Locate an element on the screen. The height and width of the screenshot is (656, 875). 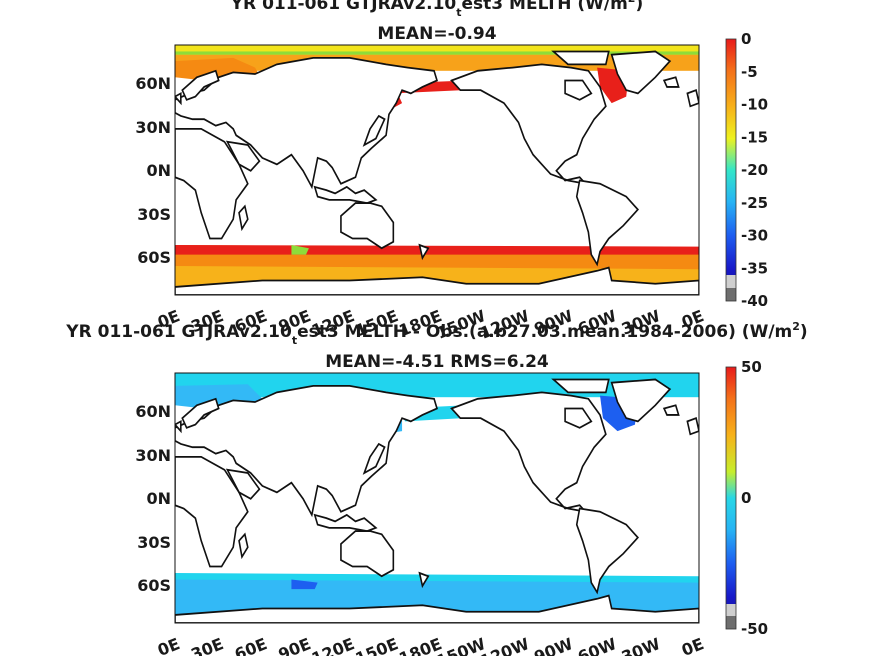
lon-tick: 60W is located at coordinates (597, 645).